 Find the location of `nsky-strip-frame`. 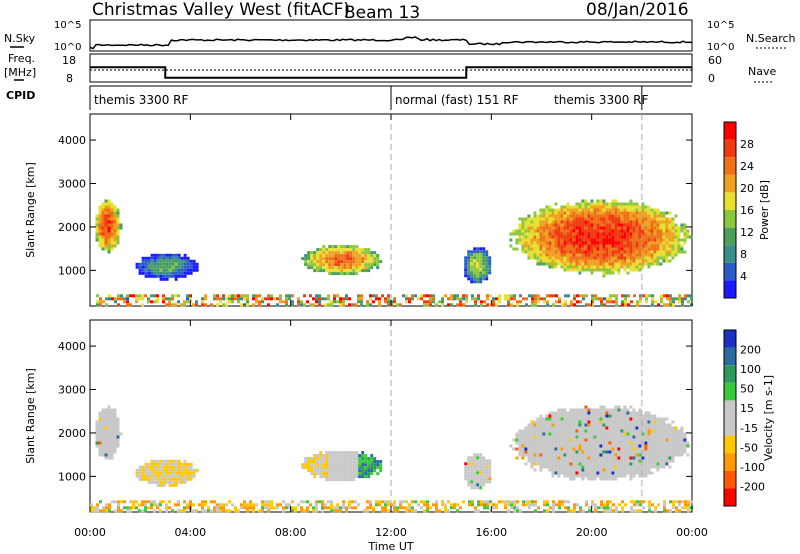

nsky-strip-frame is located at coordinates (391, 35).